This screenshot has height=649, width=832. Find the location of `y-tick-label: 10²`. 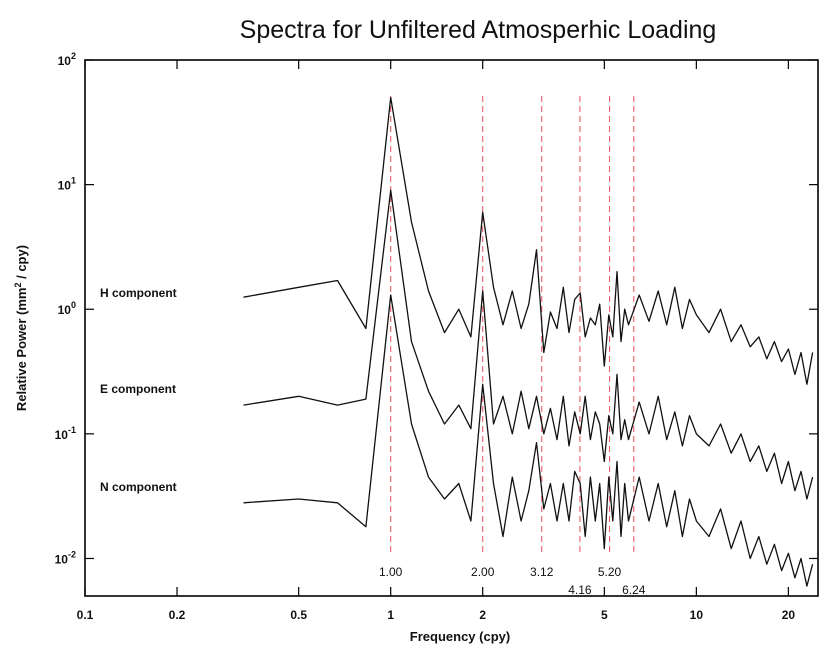

y-tick-label: 10² is located at coordinates (67, 59).